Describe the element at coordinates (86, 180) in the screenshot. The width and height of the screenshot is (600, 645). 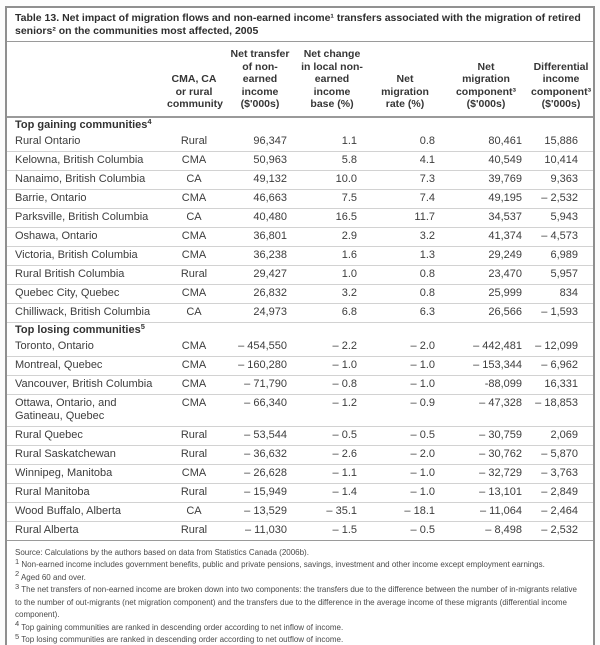
I see `community-name: Nanaimo, British Columbia` at that location.